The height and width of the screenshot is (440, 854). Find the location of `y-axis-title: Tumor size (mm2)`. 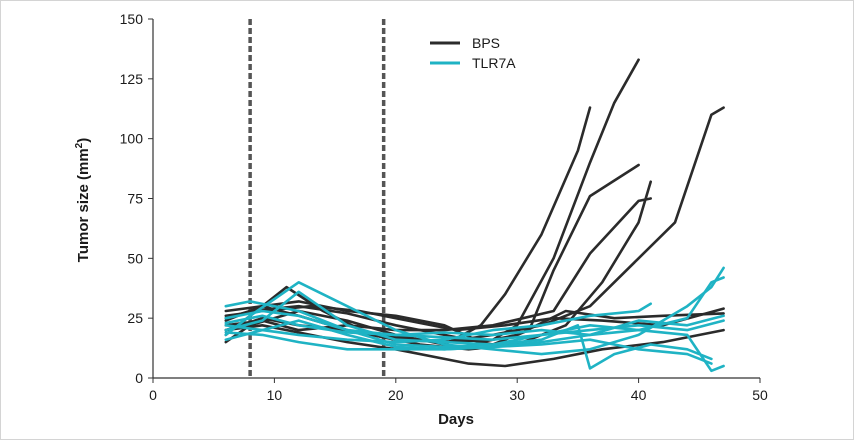

y-axis-title: Tumor size (mm2) is located at coordinates (83, 200).